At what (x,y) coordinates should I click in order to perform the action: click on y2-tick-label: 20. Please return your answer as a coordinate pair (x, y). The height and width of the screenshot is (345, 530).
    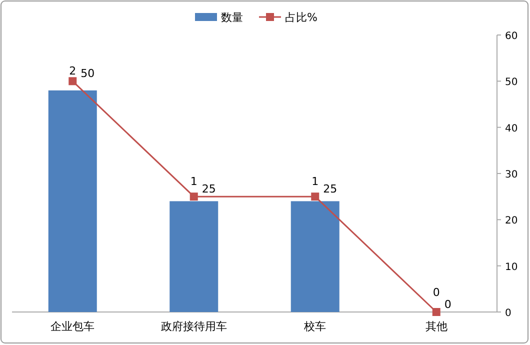
    Looking at the image, I should click on (511, 221).